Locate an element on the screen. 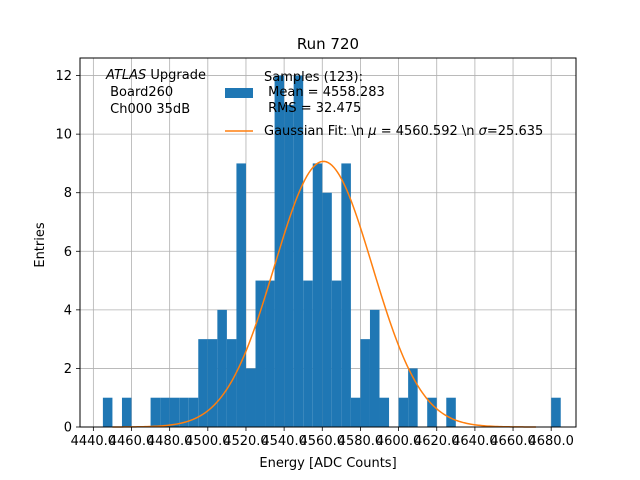  legend-samples-swatch is located at coordinates (239, 93).